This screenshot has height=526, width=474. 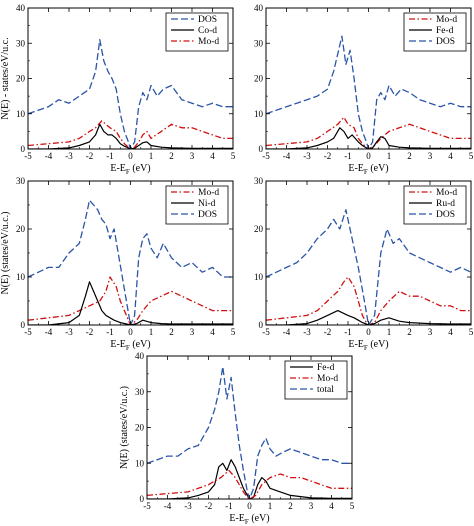 What do you see at coordinates (207, 31) in the screenshot?
I see `legend-label: Co-d` at bounding box center [207, 31].